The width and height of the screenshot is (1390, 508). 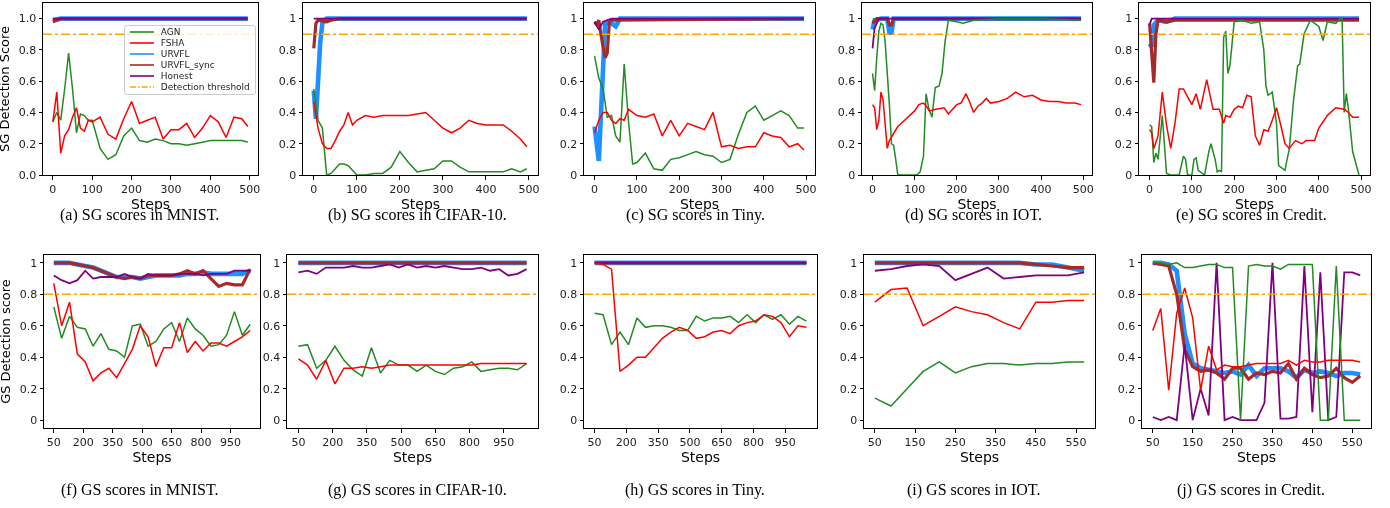 I want to click on legend-label: URVFL, so click(x=175, y=54).